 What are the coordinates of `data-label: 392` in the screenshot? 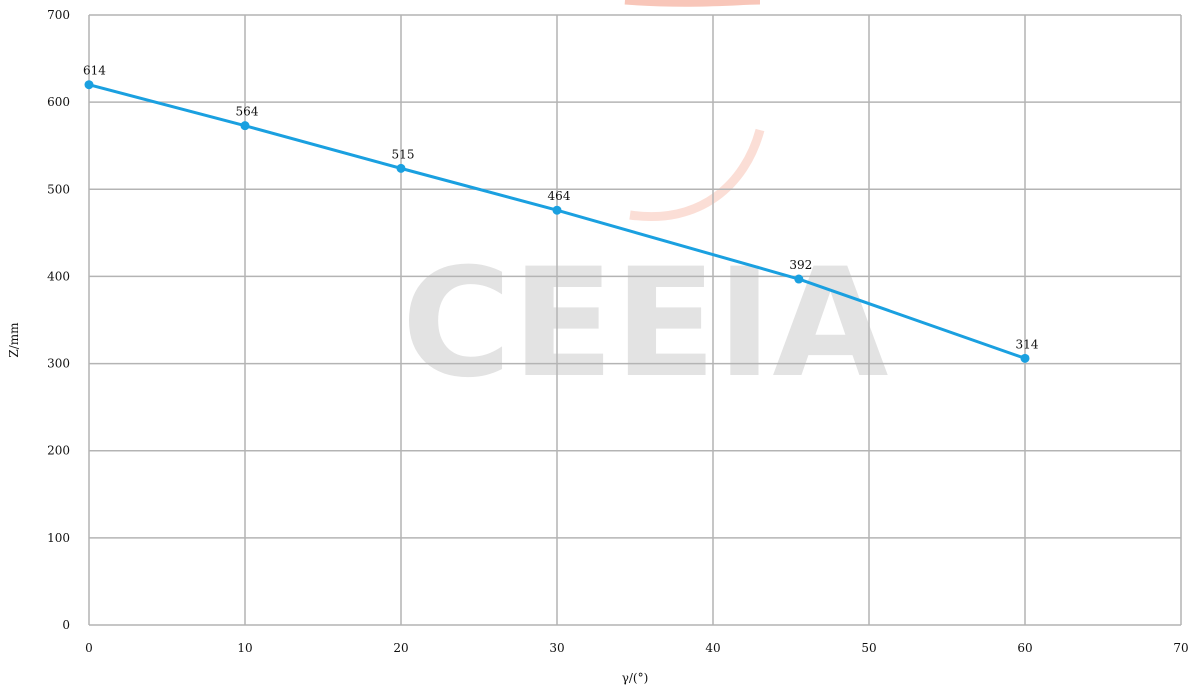 It's located at (800, 265).